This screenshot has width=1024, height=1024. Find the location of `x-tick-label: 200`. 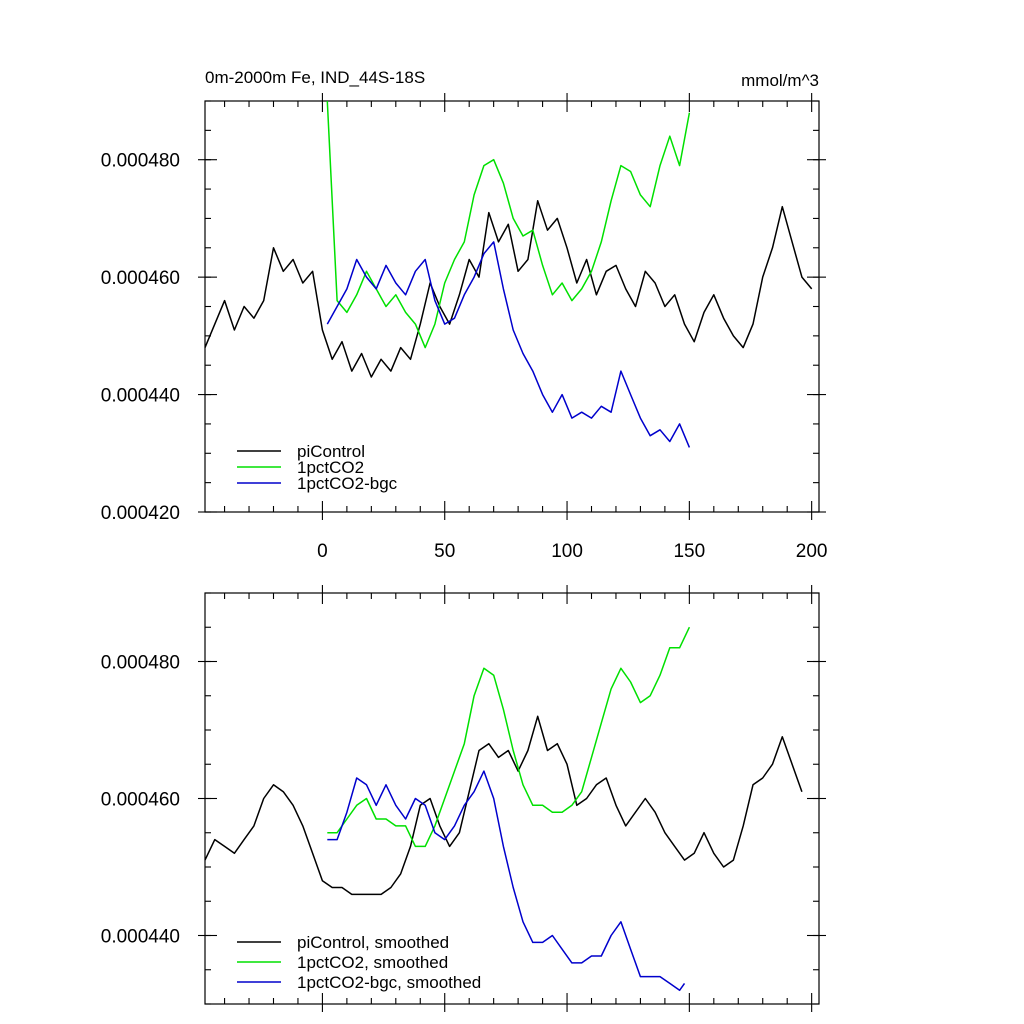

x-tick-label: 200 is located at coordinates (812, 551).